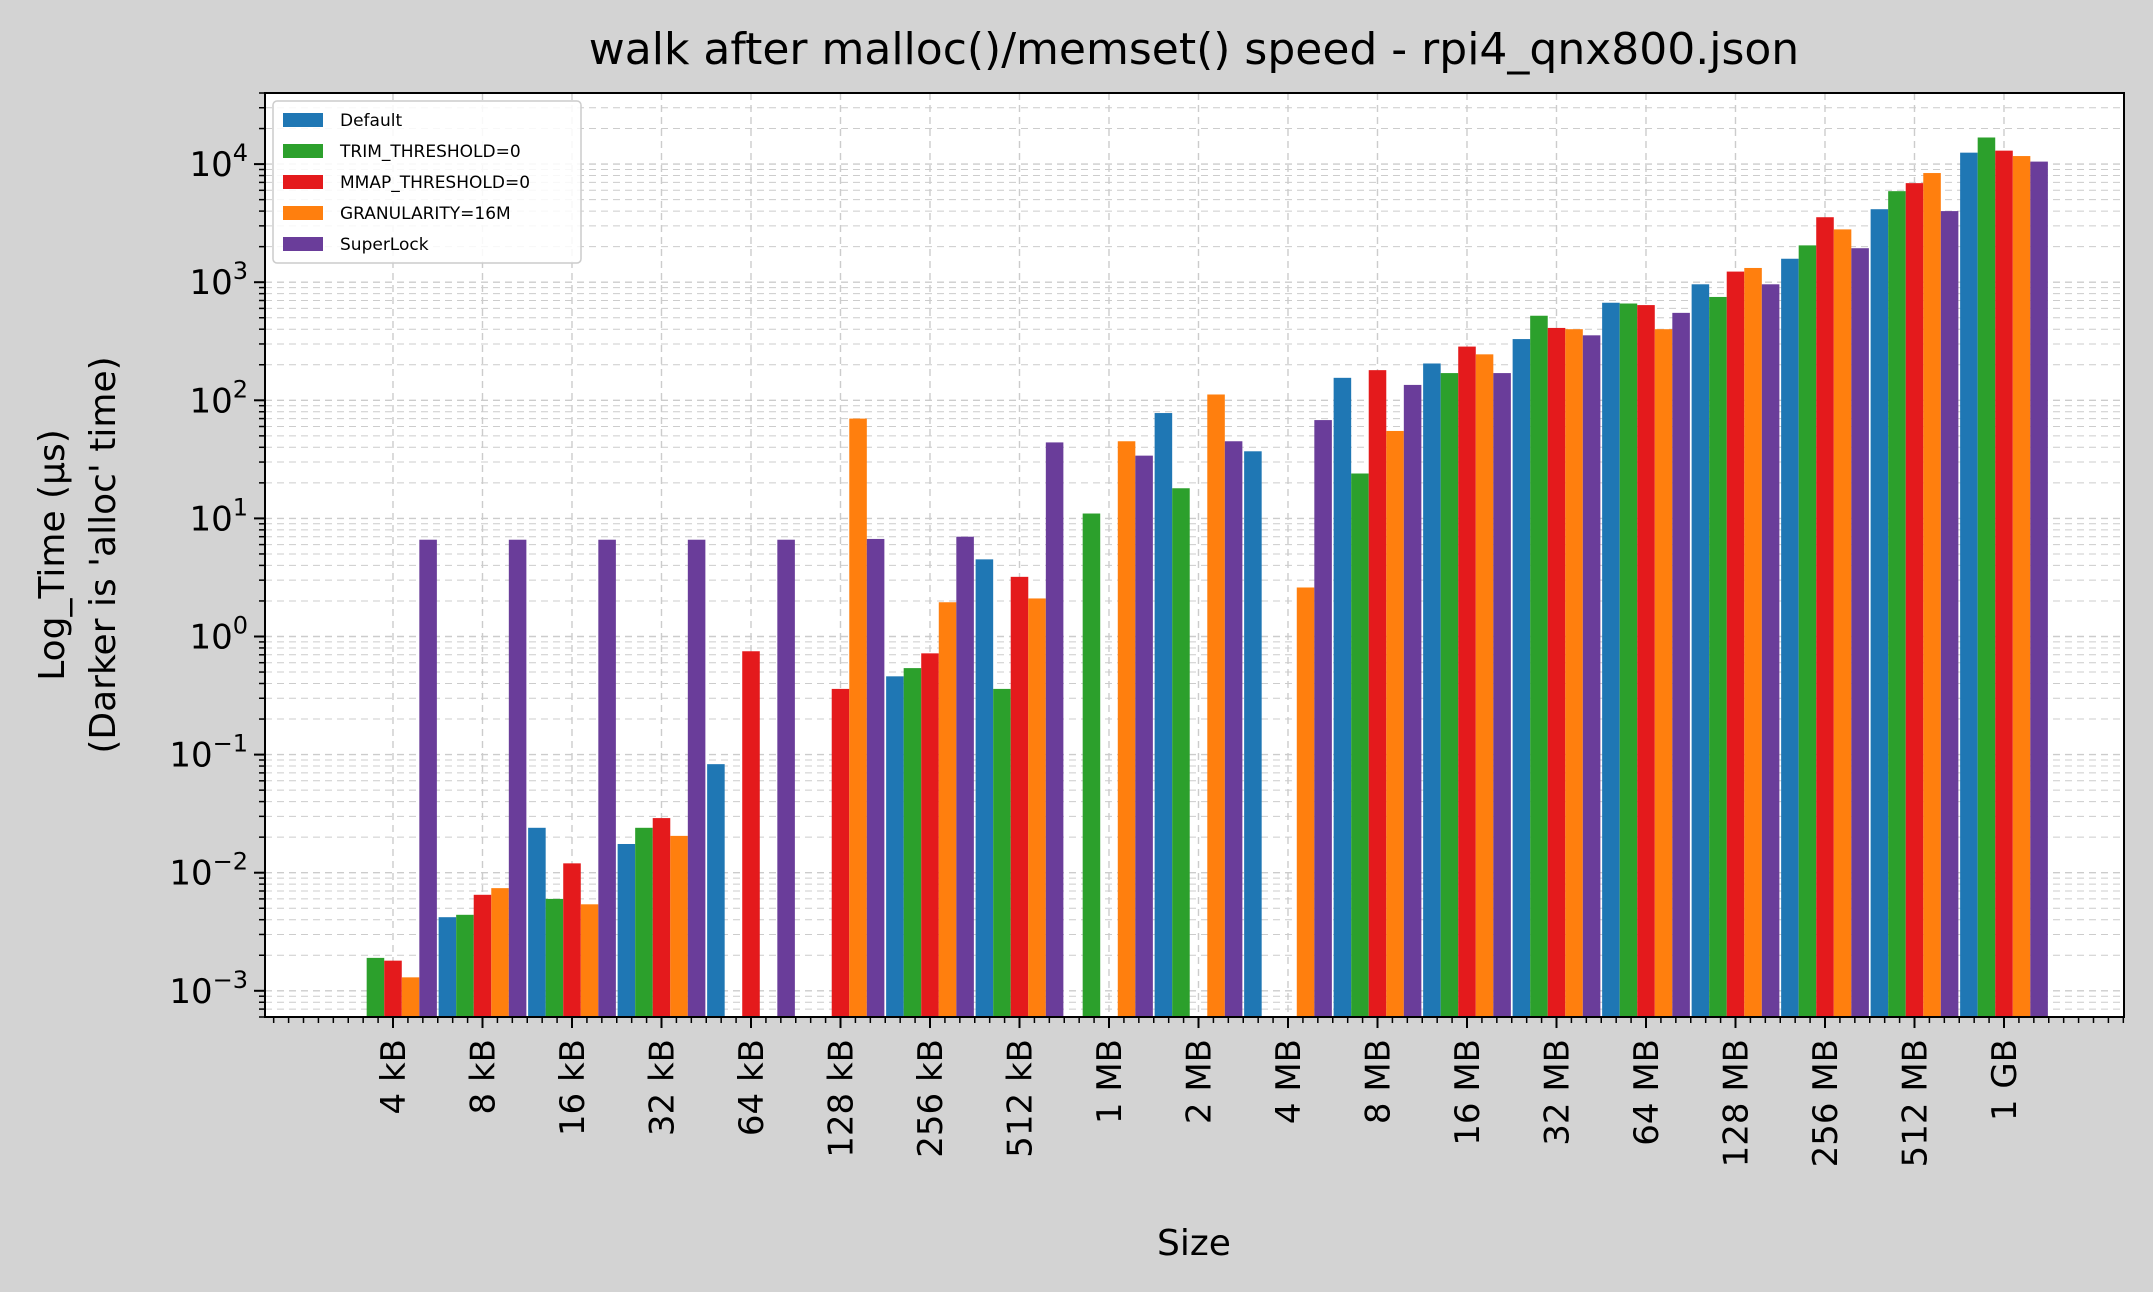 Image resolution: width=2153 pixels, height=1292 pixels. What do you see at coordinates (1826, 1103) in the screenshot?
I see `x-tick-label: 256 MB` at bounding box center [1826, 1103].